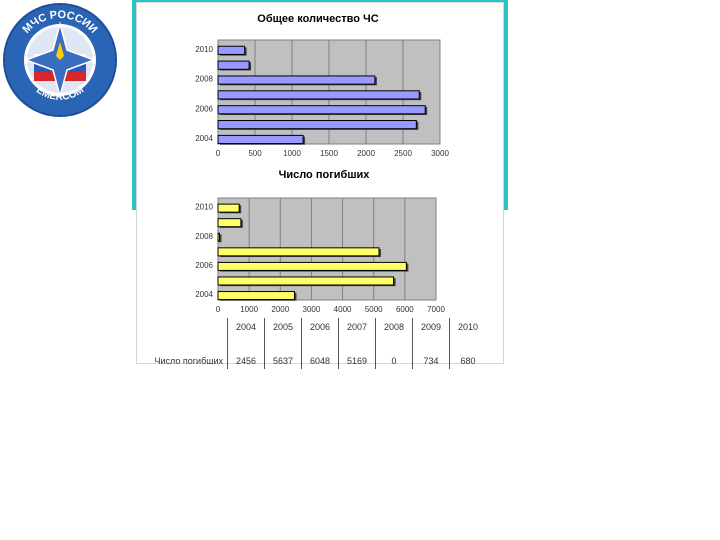  What do you see at coordinates (405, 309) in the screenshot?
I see `x-tick-label: 6000` at bounding box center [405, 309].